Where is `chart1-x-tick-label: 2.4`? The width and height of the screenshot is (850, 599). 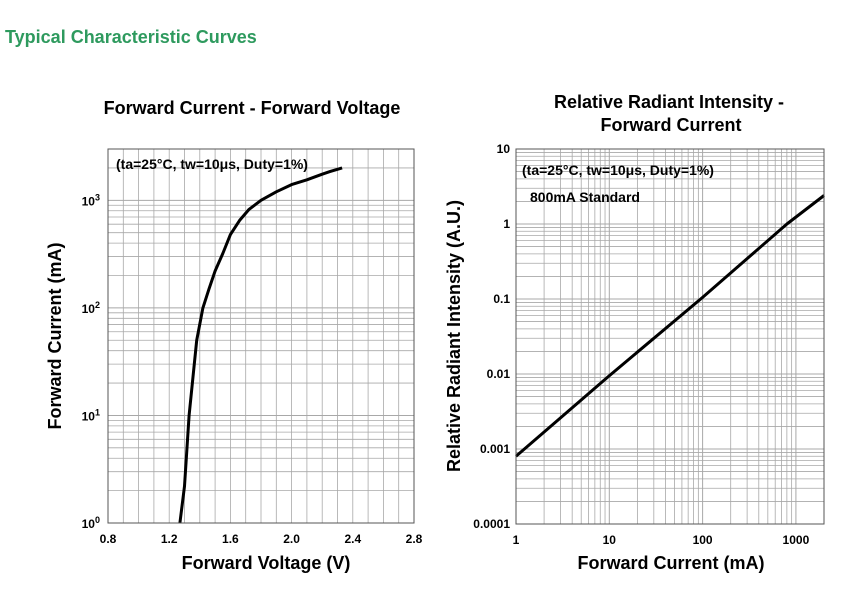 chart1-x-tick-label: 2.4 is located at coordinates (352, 539).